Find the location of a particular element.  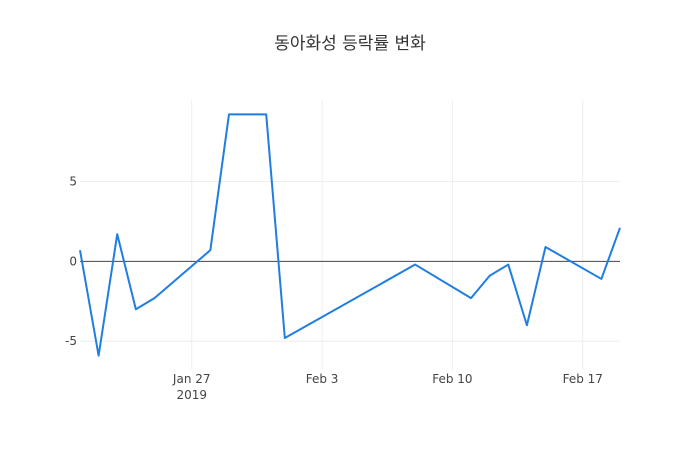

y-tick-label: 0 is located at coordinates (73, 261).